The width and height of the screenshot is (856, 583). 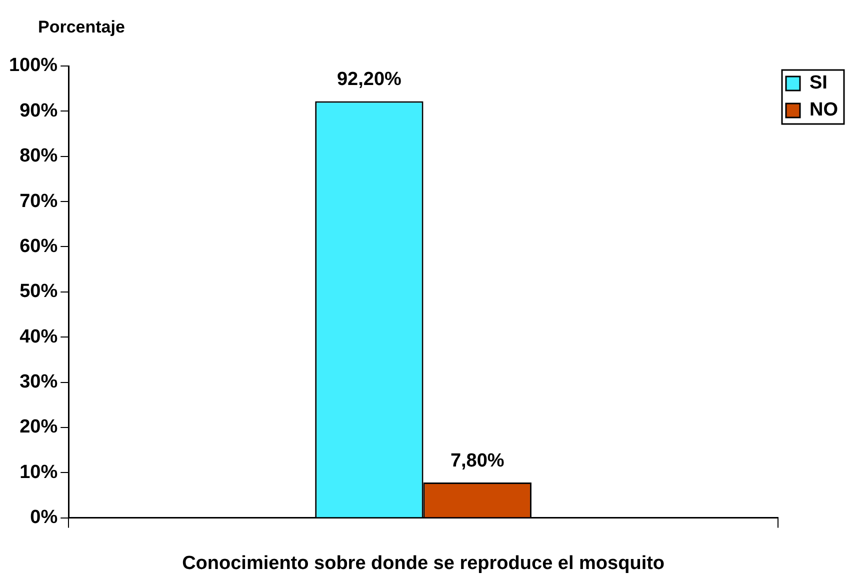 I want to click on y-tick-label: 10%, so click(x=39, y=472).